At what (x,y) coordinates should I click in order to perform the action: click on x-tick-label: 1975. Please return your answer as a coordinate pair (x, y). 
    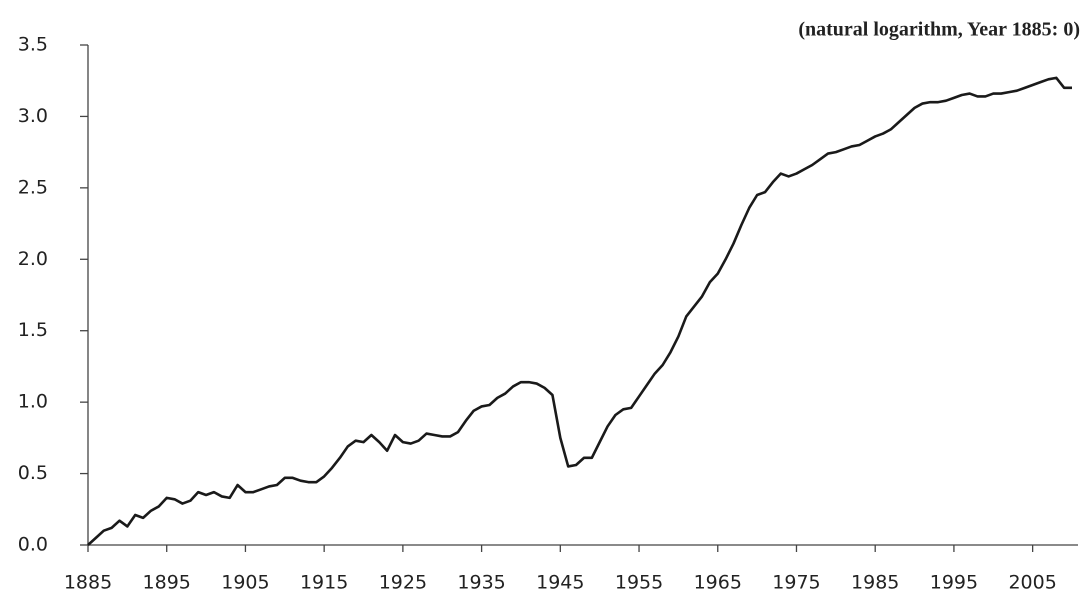
    Looking at the image, I should click on (796, 583).